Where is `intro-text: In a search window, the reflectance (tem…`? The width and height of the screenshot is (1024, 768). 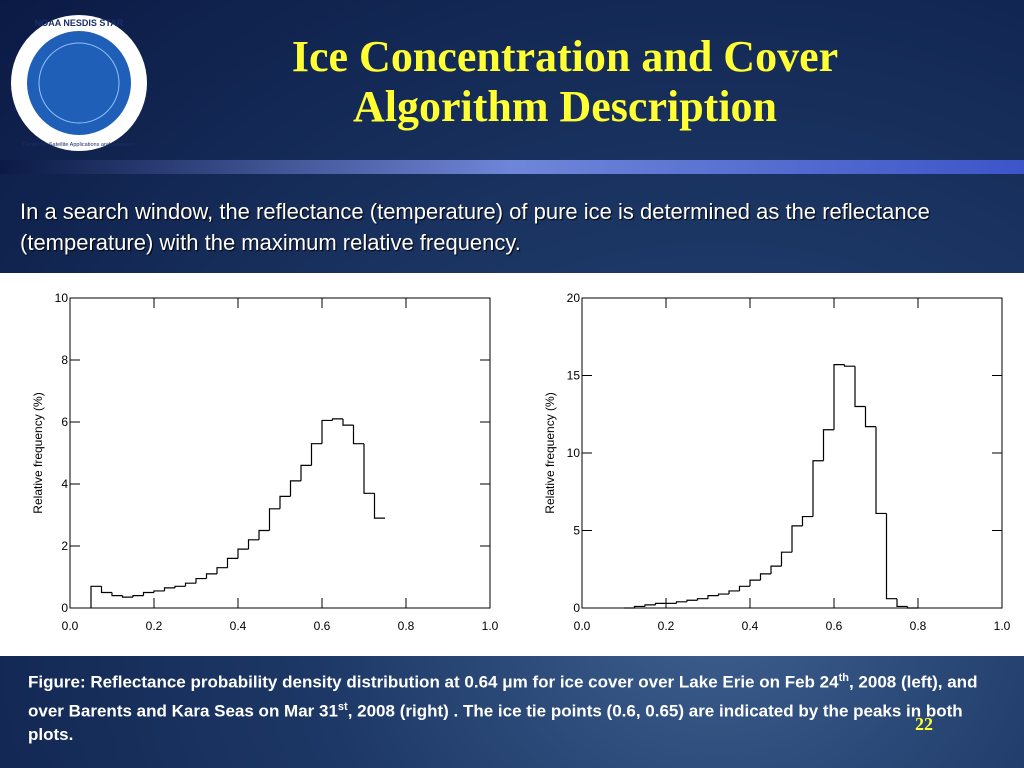 intro-text: In a search window, the reflectance (tem… is located at coordinates (475, 227).